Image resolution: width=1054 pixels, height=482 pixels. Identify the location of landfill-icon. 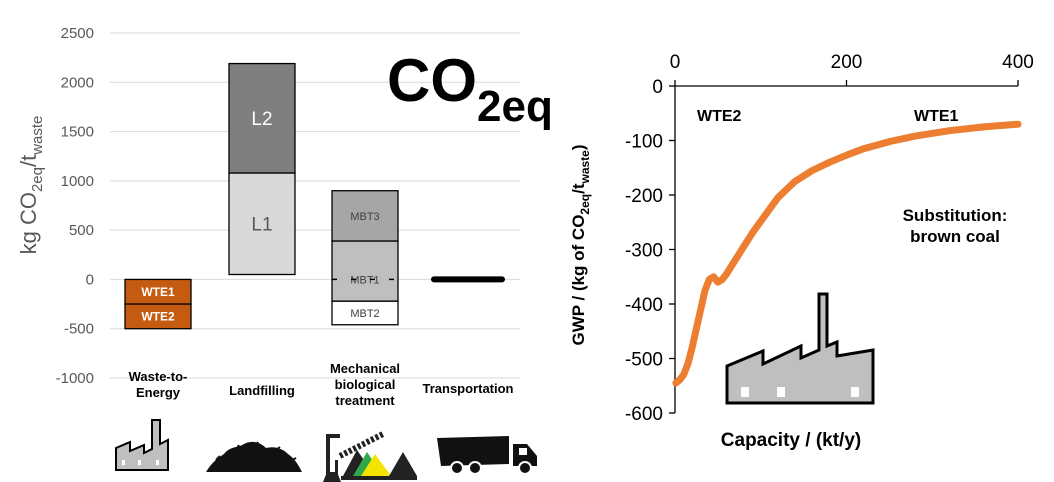
(254, 456).